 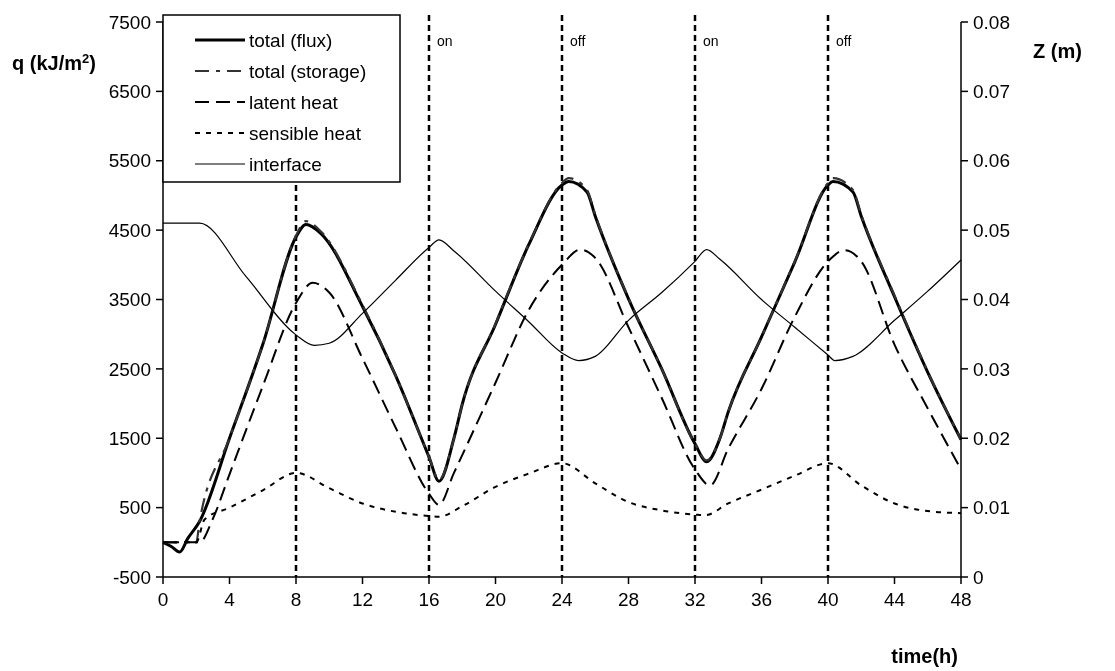 I want to click on y-tick-label: 6500, so click(x=129, y=92).